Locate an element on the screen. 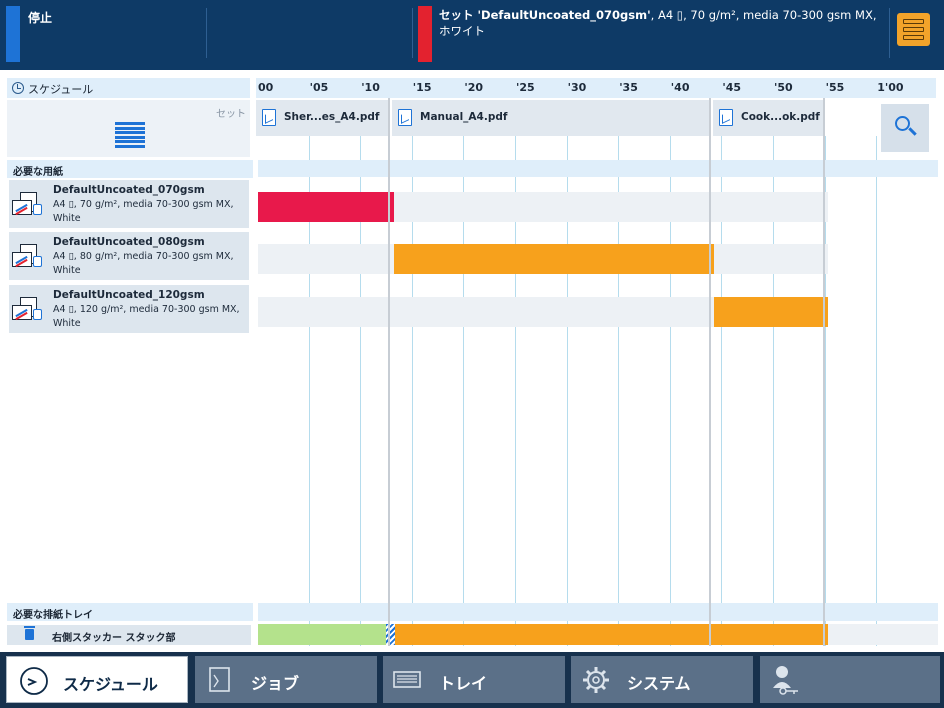 This screenshot has height=708, width=944. job-name: Sher...es_A4.pdf is located at coordinates (332, 117).